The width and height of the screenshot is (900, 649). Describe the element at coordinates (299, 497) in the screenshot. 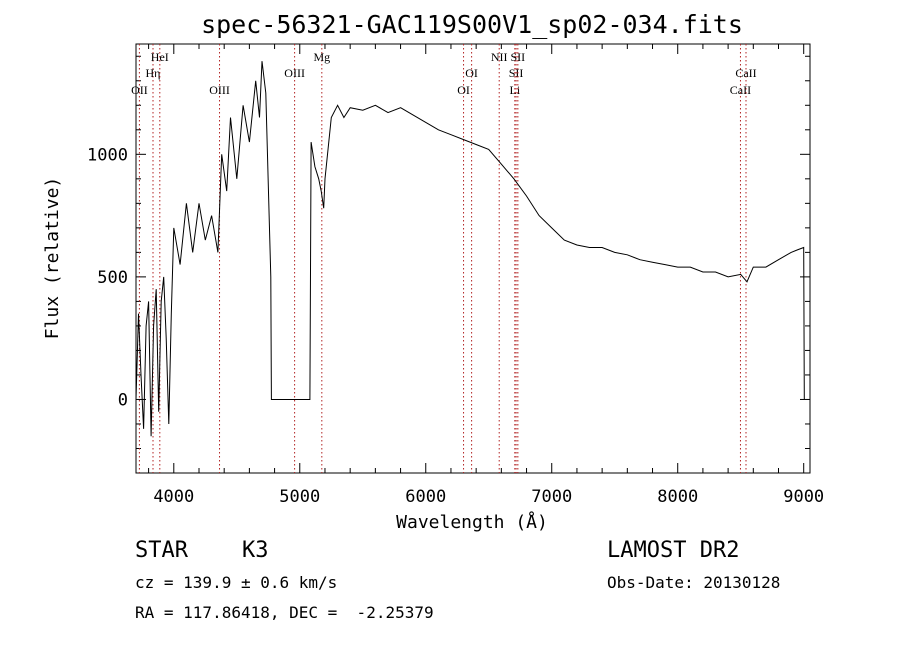

I see `x-tick-label: 5000` at that location.